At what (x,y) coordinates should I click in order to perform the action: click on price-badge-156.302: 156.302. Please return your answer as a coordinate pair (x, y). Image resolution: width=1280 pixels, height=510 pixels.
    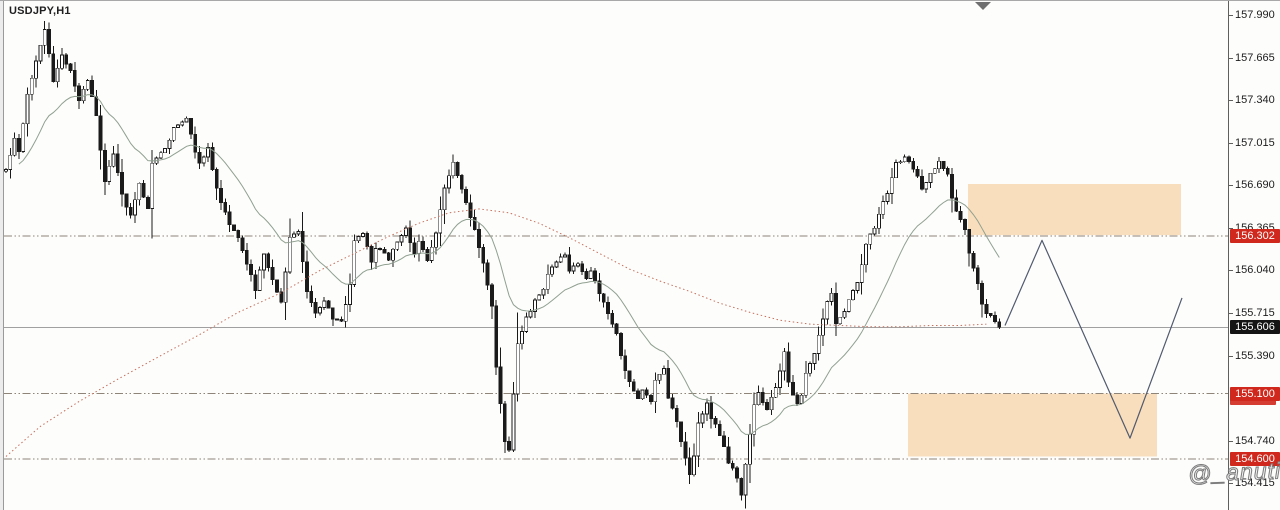
    Looking at the image, I should click on (1255, 236).